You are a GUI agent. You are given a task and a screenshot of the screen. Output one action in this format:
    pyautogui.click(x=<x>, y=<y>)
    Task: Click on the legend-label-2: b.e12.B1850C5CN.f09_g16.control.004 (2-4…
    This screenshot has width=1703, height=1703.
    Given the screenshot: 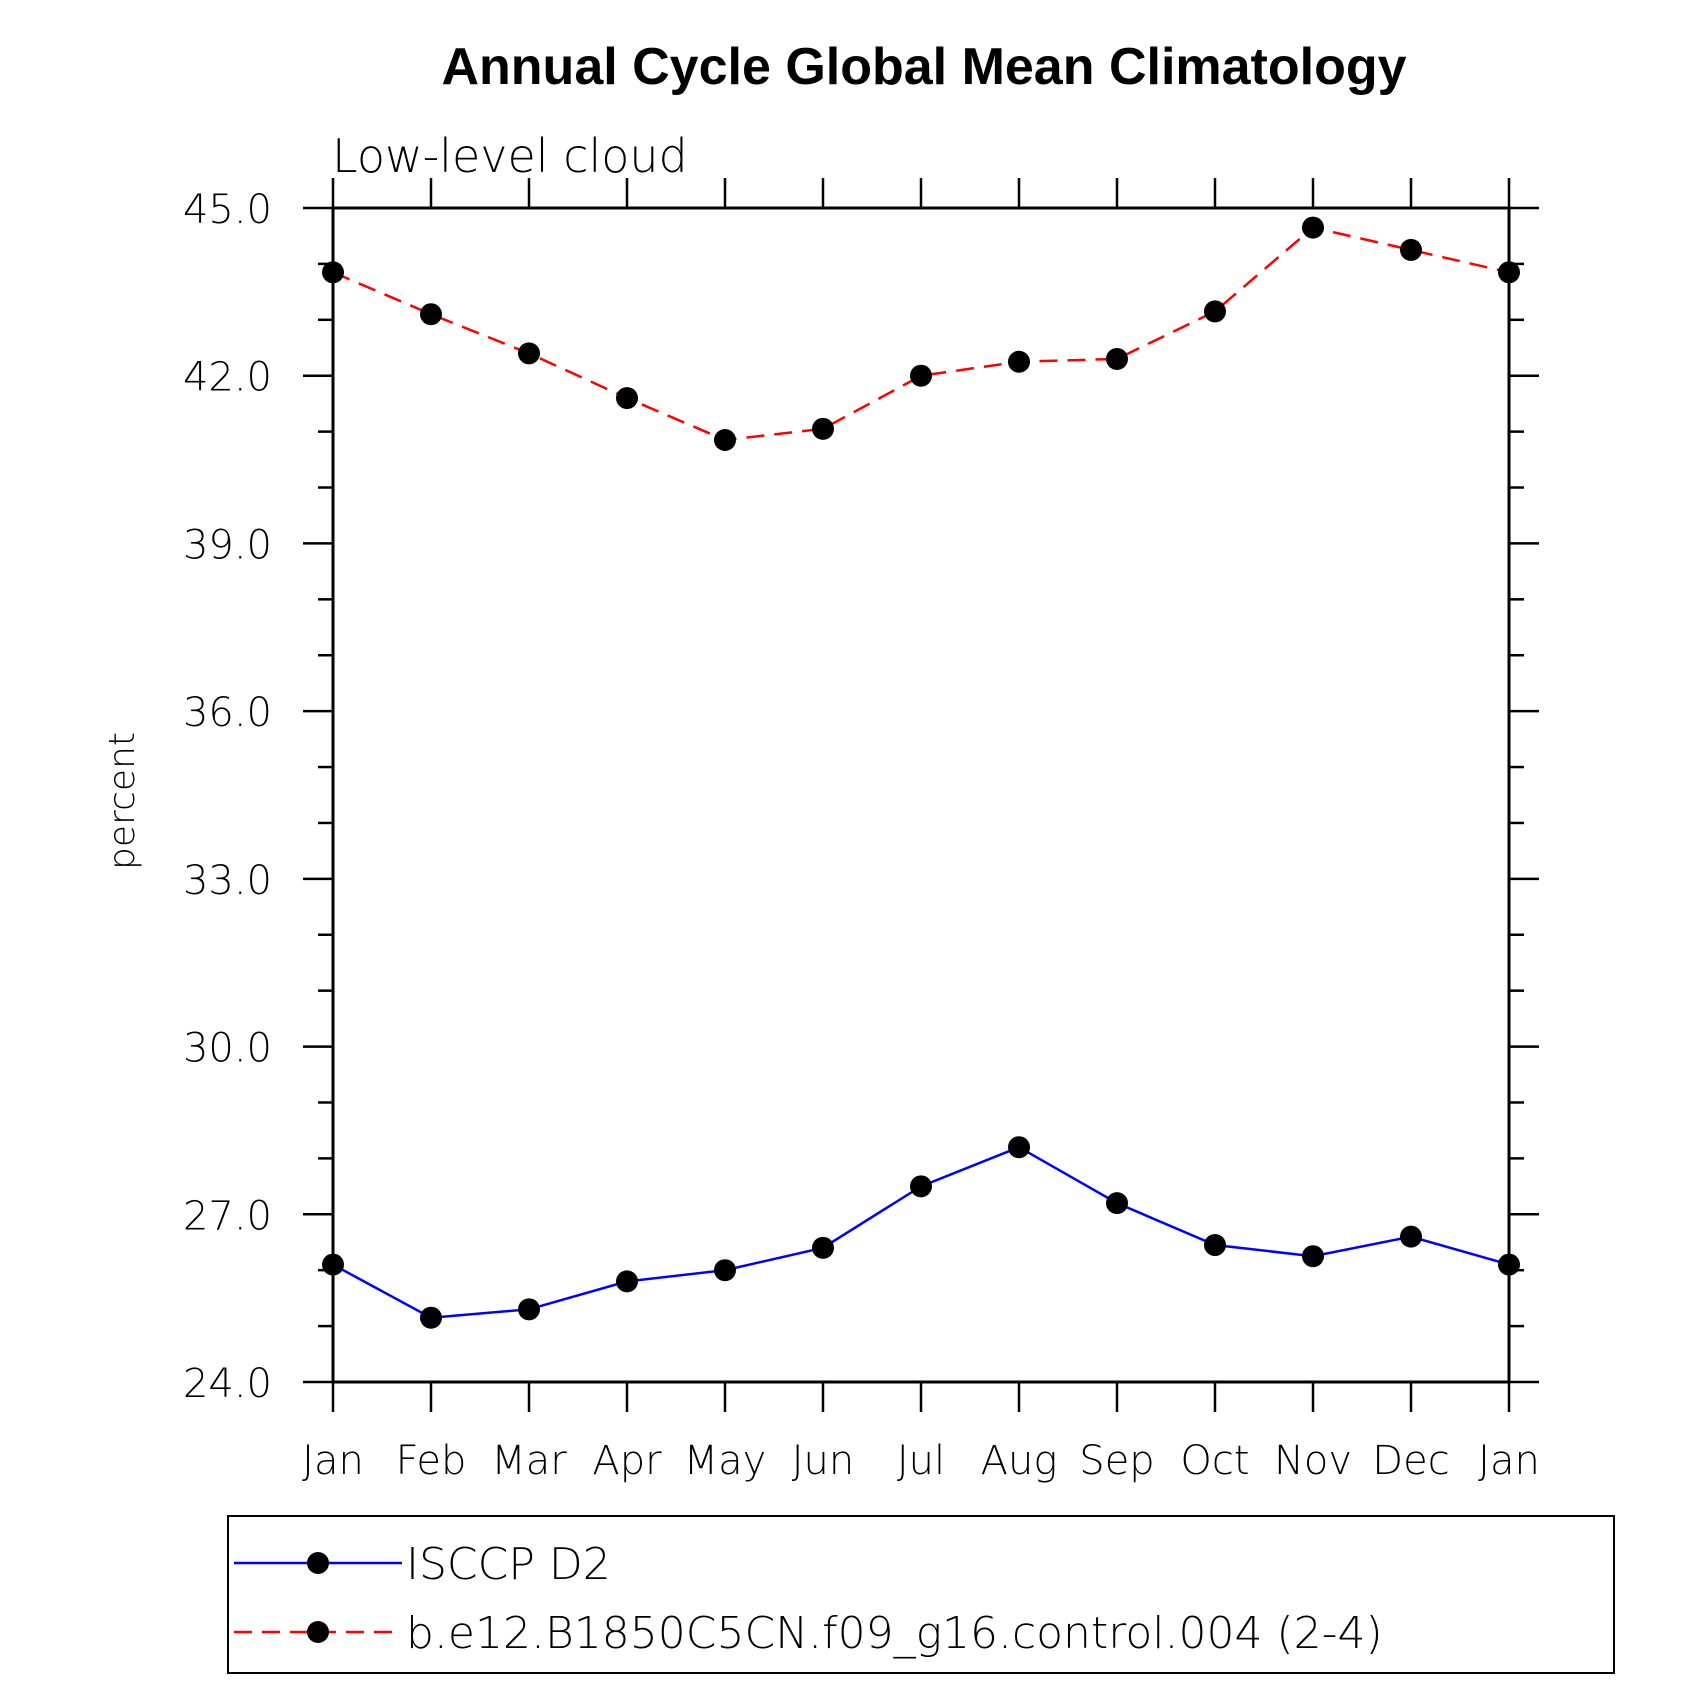 What is the action you would take?
    pyautogui.click(x=894, y=1633)
    